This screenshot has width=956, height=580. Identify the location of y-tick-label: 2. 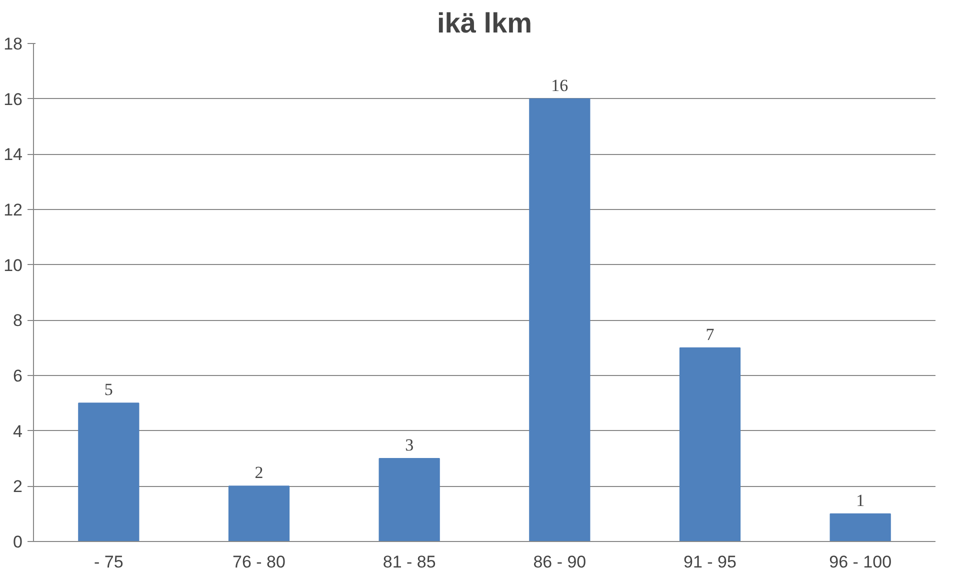
(18, 486).